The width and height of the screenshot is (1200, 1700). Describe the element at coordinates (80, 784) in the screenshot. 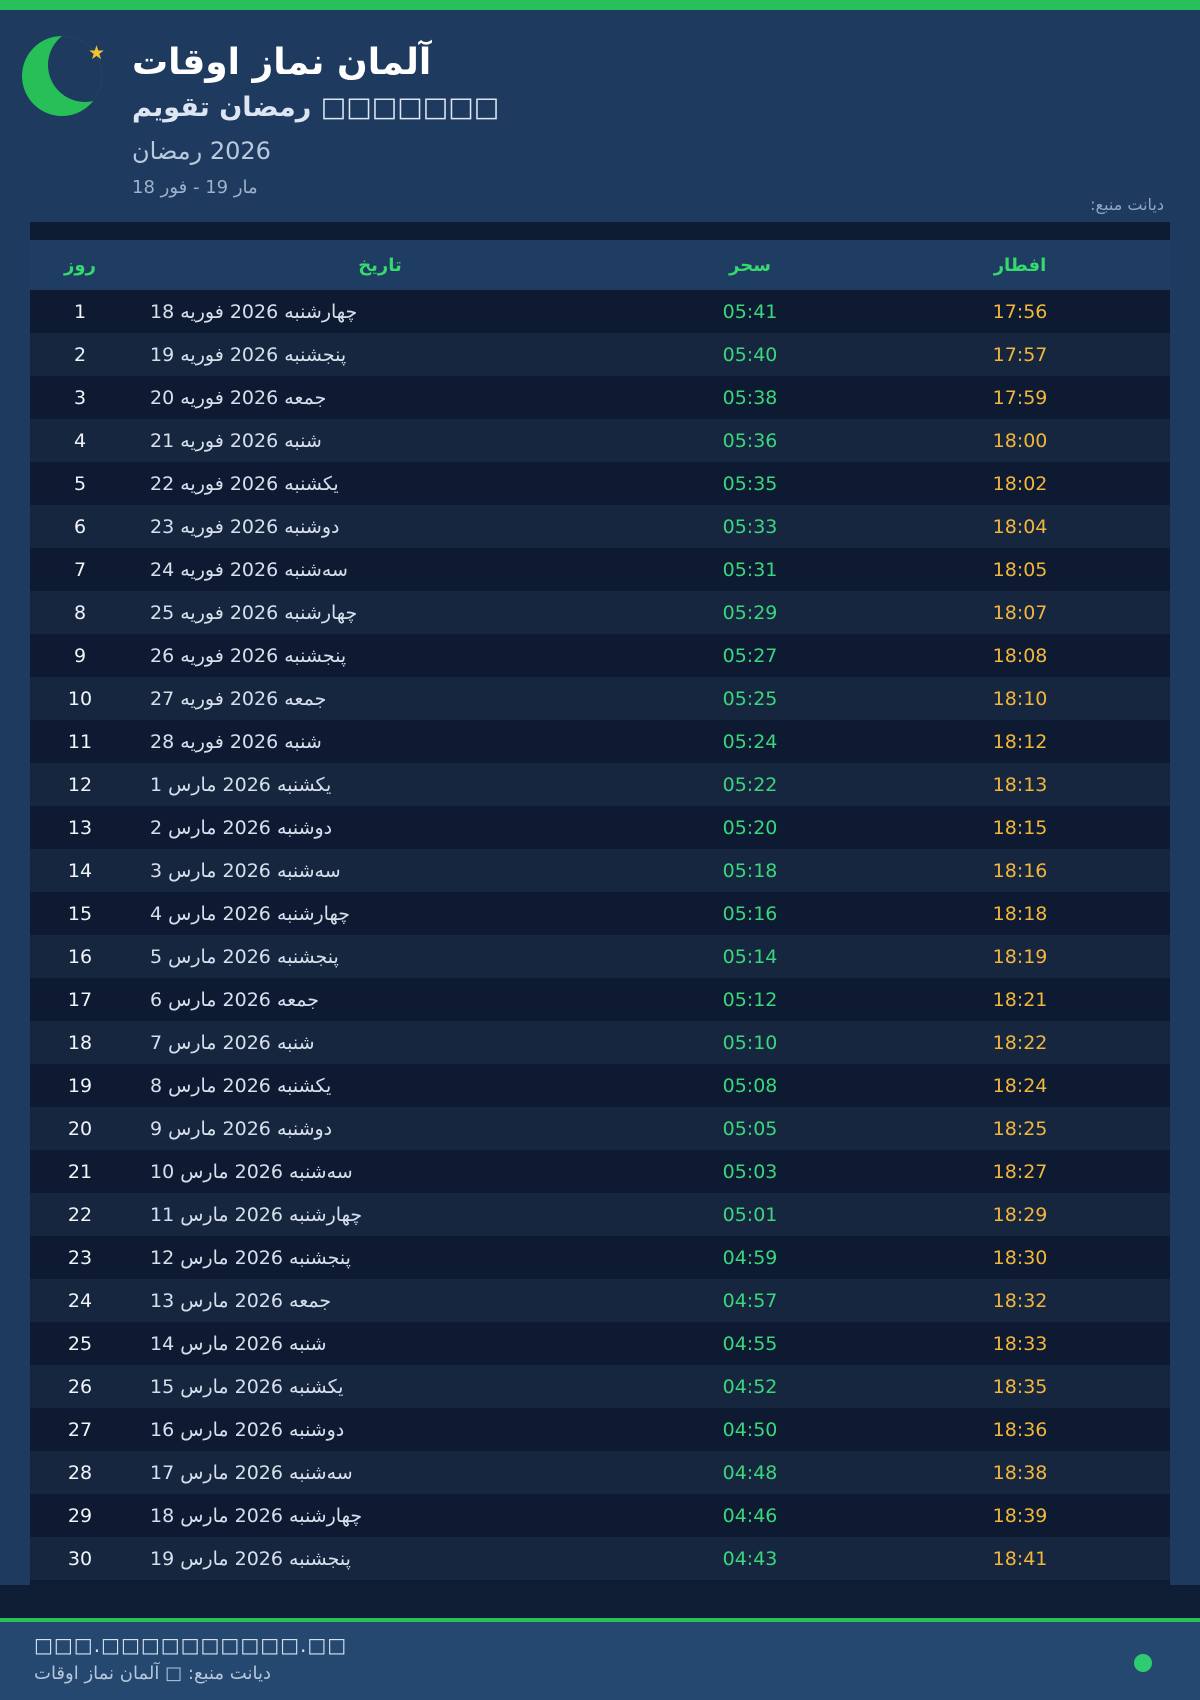

I see `day-cell: 12` at that location.